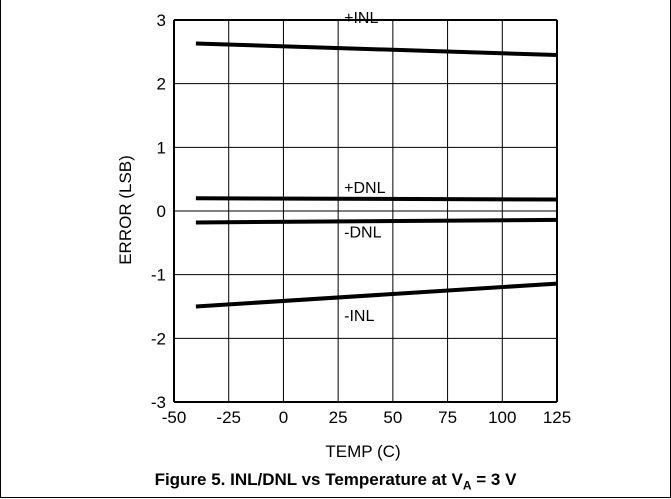 This screenshot has height=499, width=671. Describe the element at coordinates (376, 295) in the screenshot. I see `series-line-minus-inl` at that location.